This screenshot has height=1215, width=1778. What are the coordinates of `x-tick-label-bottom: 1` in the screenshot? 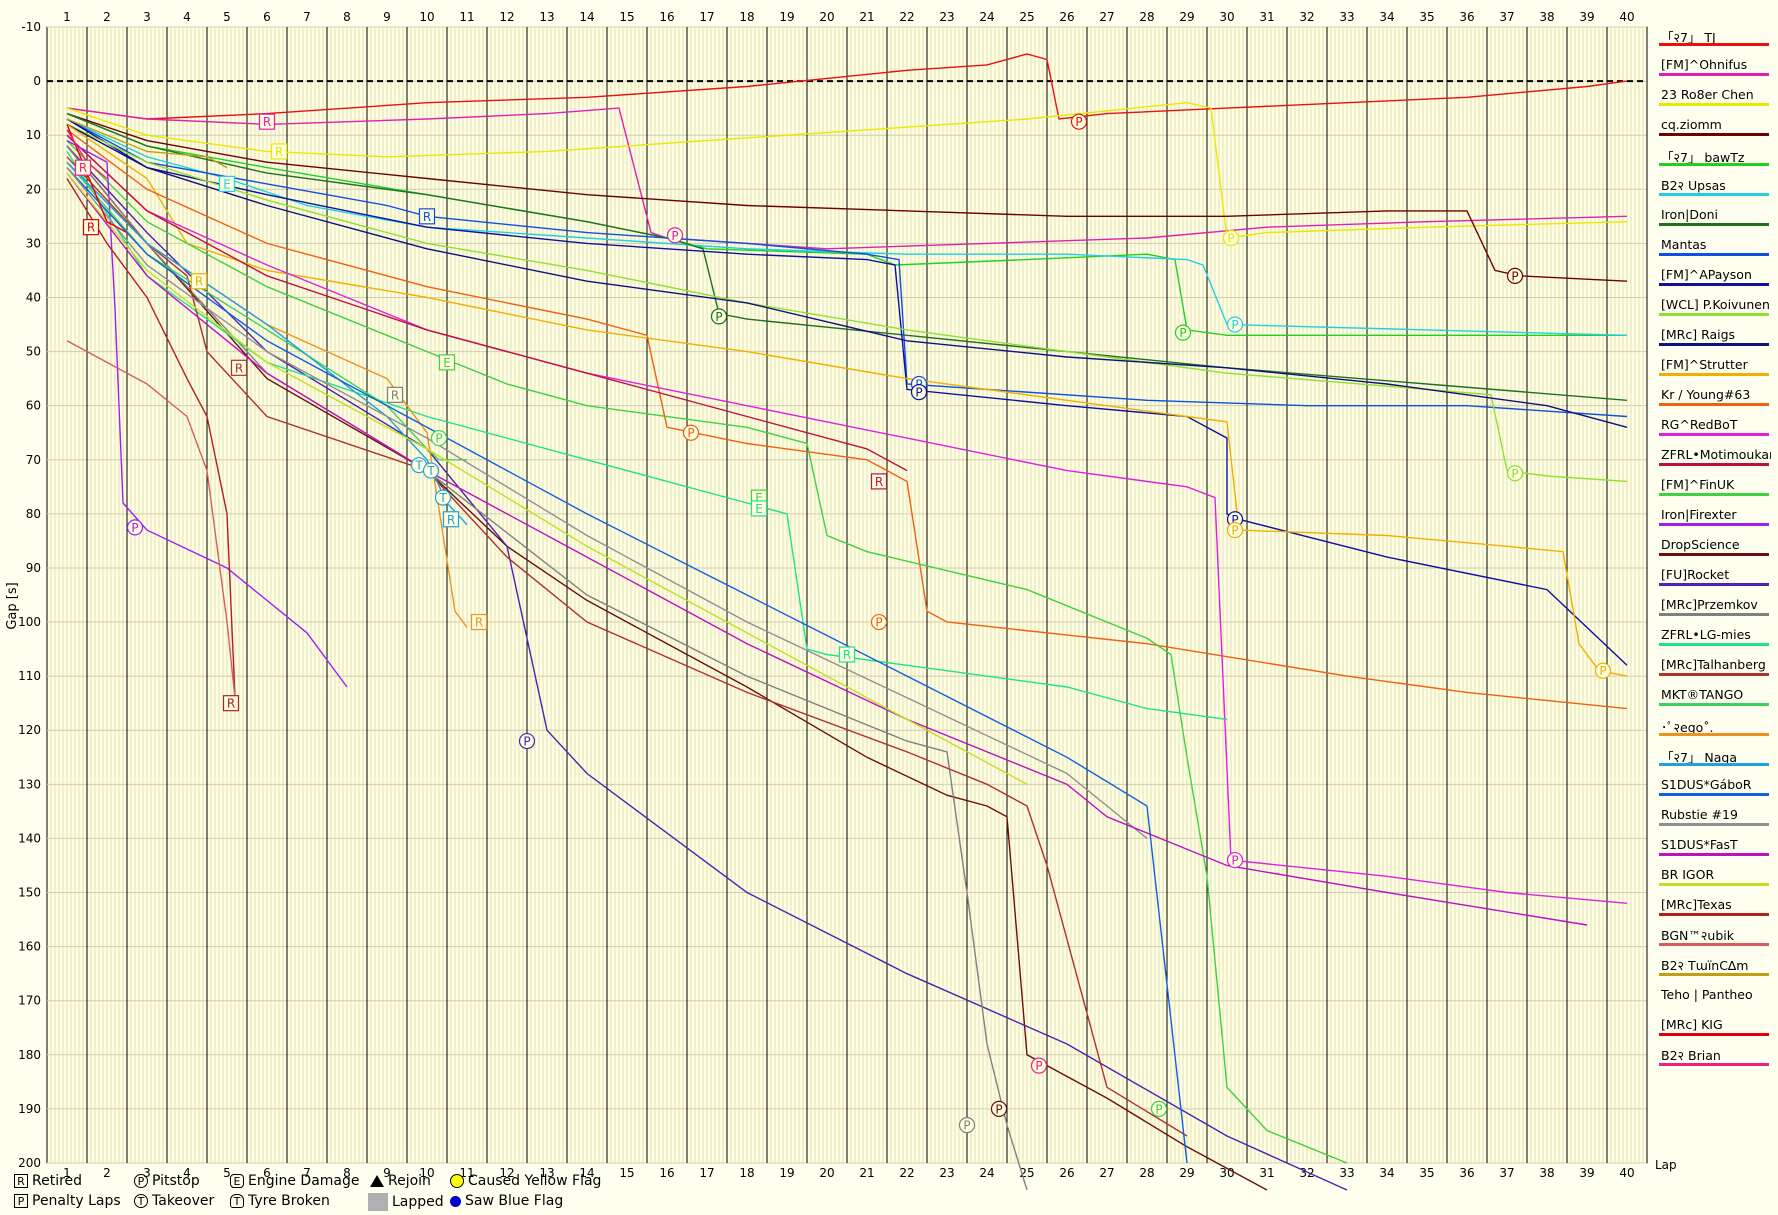 It's located at (67, 1173).